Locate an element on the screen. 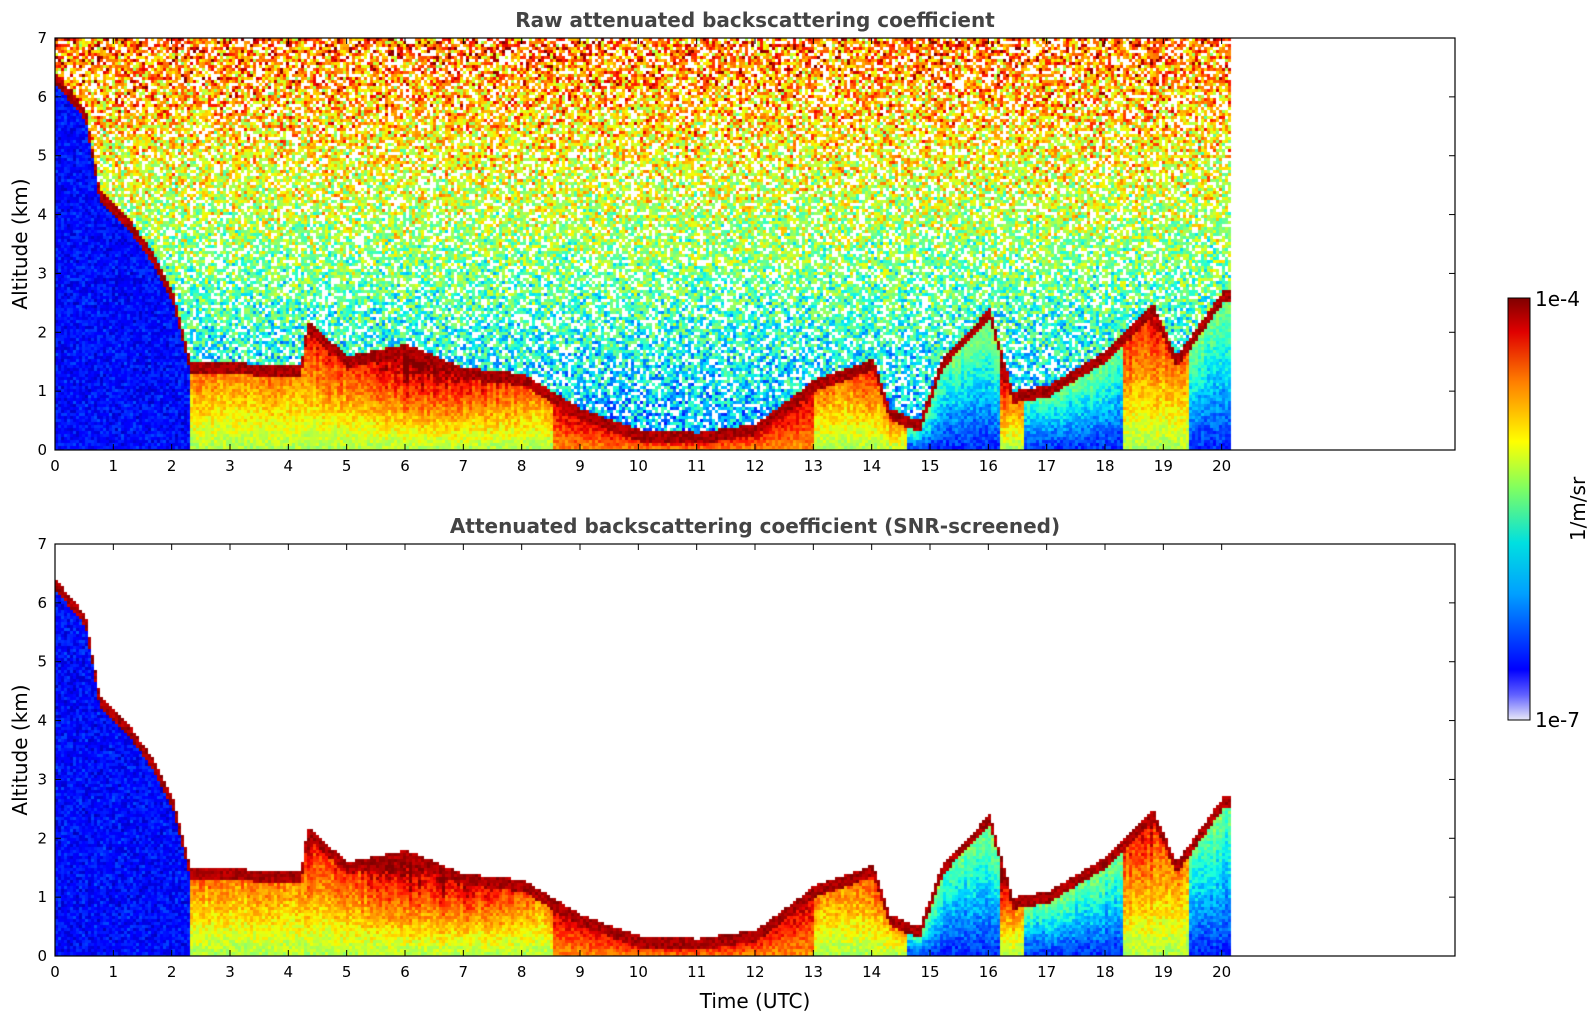  colorbar-max-label: 1e-4 is located at coordinates (1557, 299).